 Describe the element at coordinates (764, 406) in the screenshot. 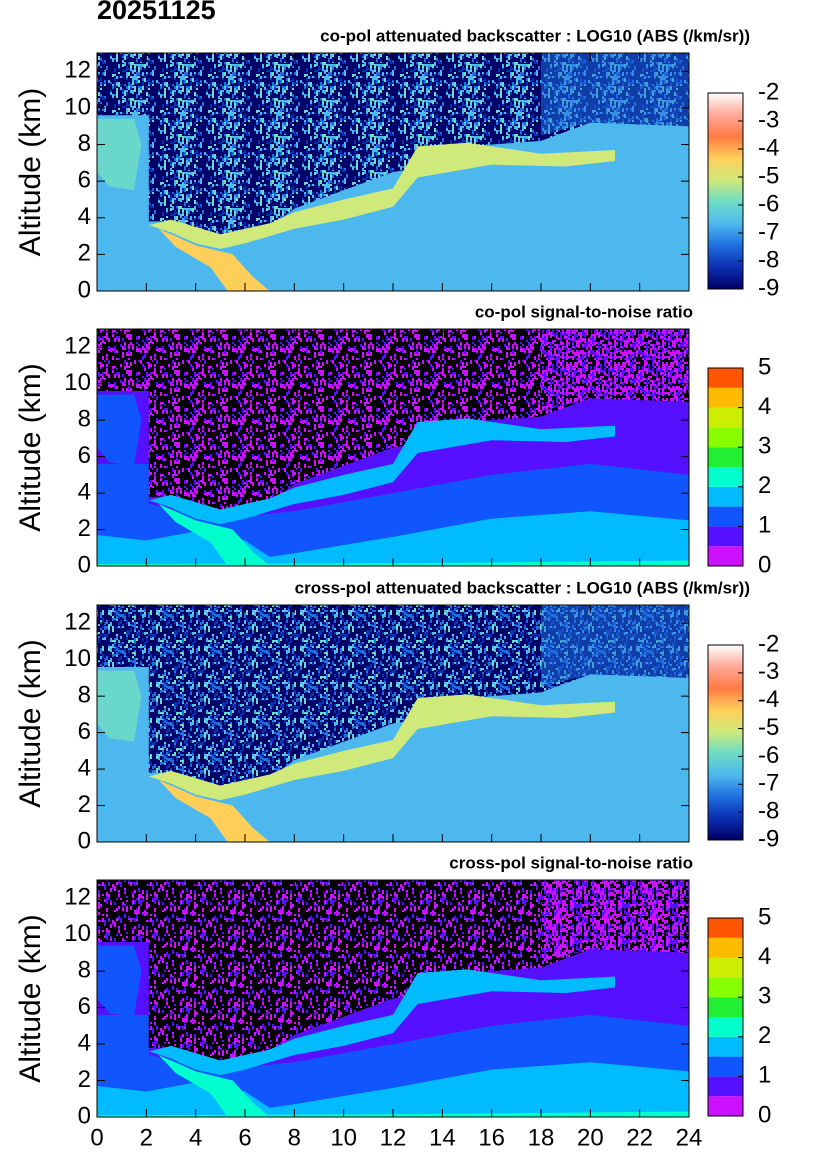

I see `colorbar-tick-label: 4` at that location.